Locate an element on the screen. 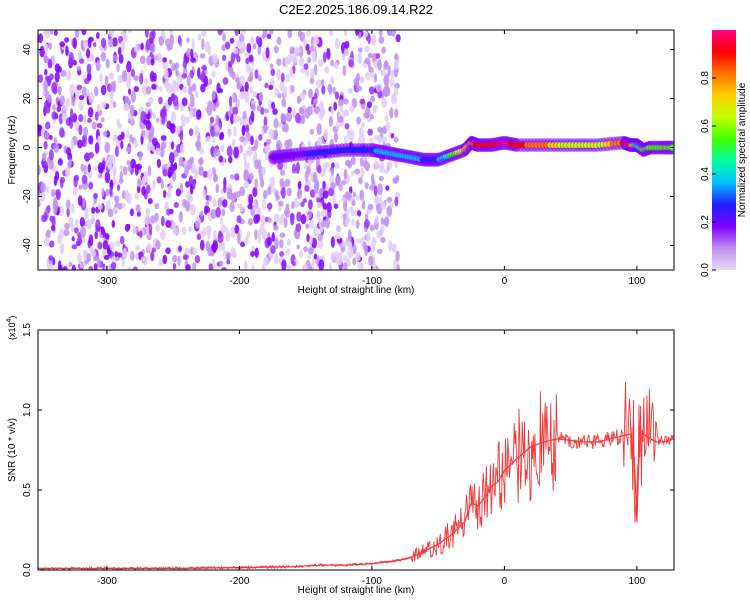 The width and height of the screenshot is (750, 600). snr-y-multiplier-exponent: 4 is located at coordinates (9, 320).